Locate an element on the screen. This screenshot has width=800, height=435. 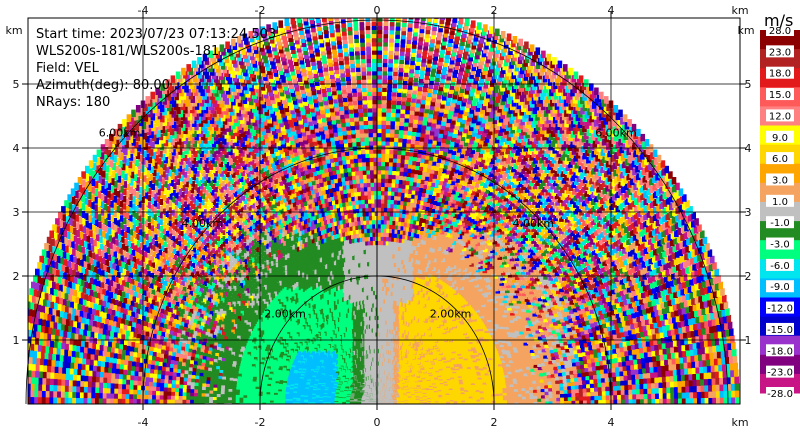
azimuth-text: Azimuth(deg): 80.00 is located at coordinates (103, 85).